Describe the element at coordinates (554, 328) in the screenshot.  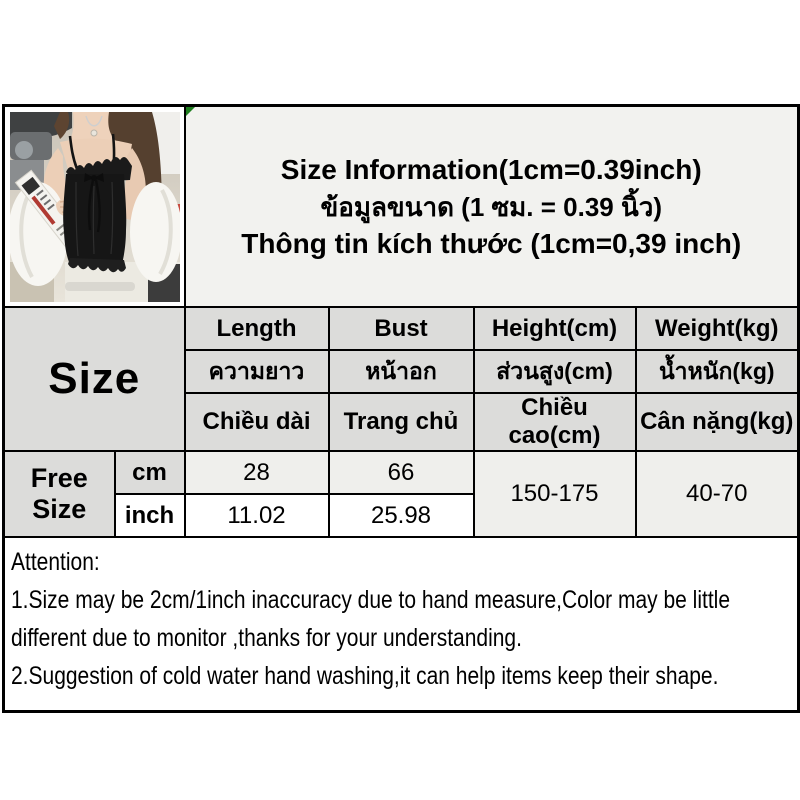
I see `col-header-height-en: Height(cm)` at that location.